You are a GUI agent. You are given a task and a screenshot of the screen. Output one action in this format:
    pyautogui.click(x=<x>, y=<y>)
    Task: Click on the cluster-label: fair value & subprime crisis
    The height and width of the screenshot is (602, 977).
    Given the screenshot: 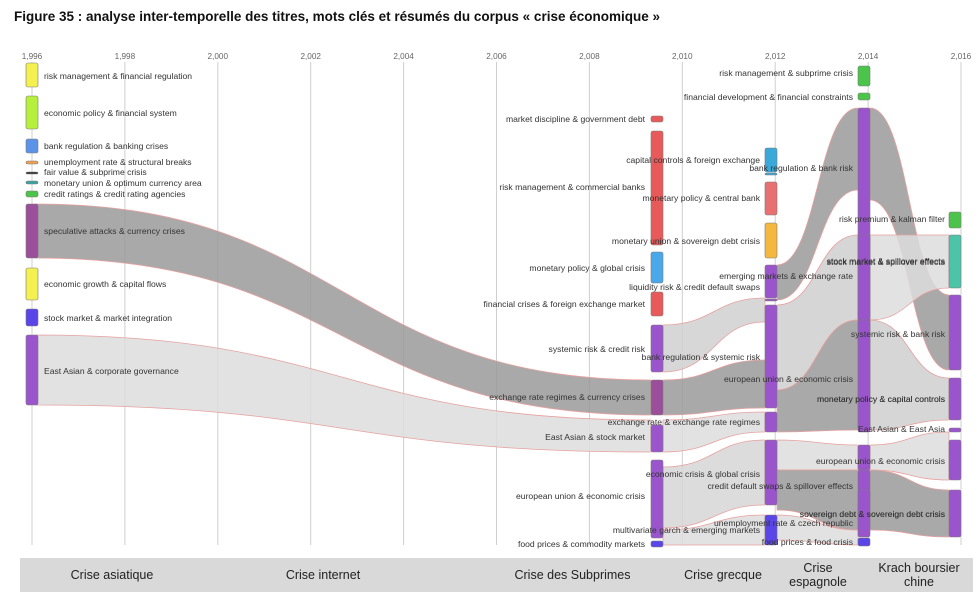 What is the action you would take?
    pyautogui.click(x=95, y=172)
    